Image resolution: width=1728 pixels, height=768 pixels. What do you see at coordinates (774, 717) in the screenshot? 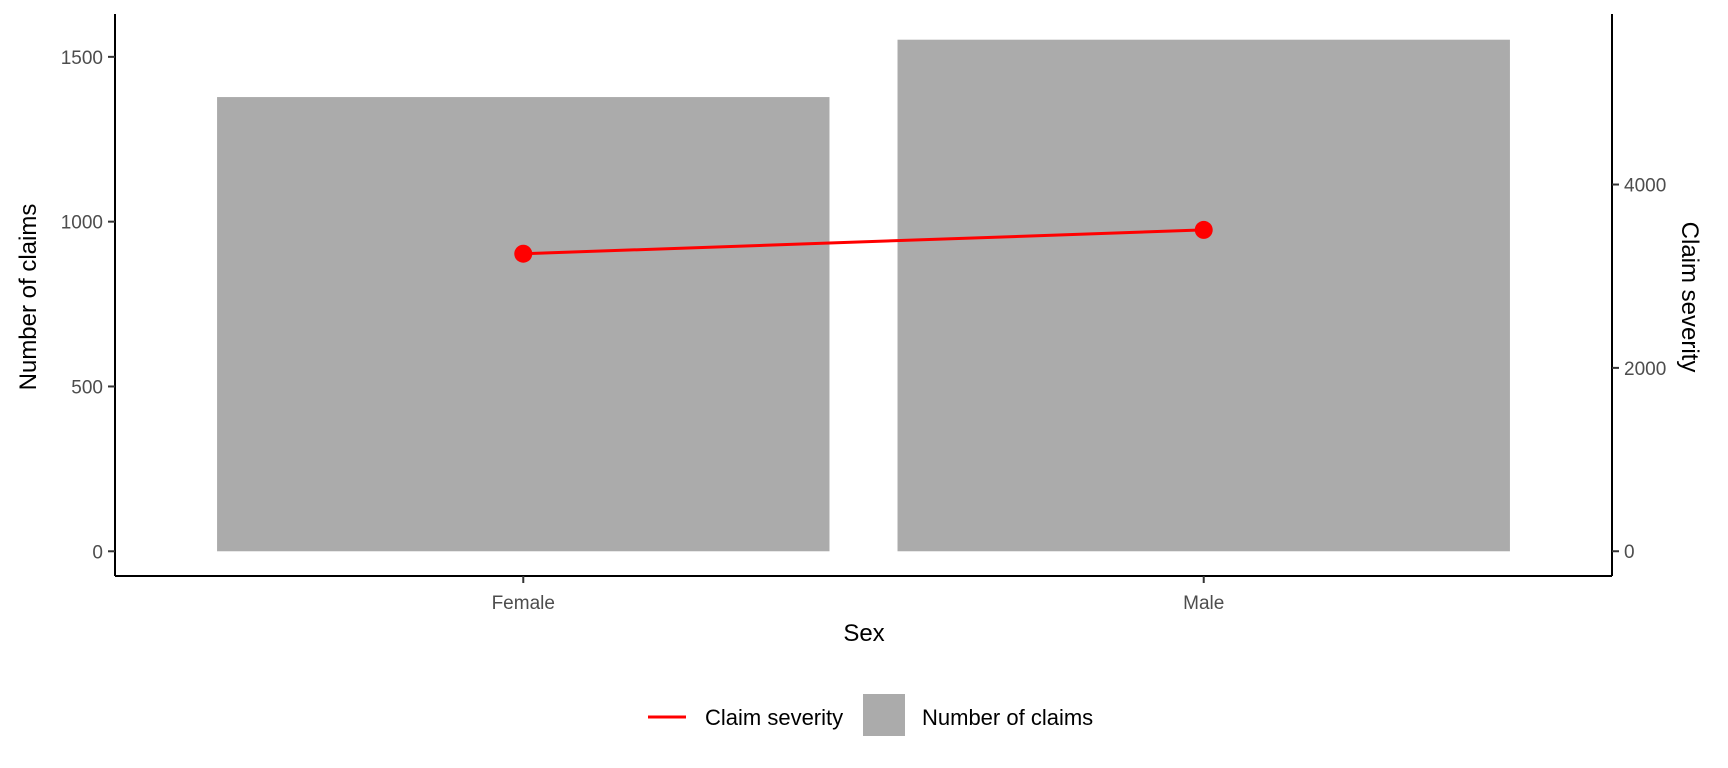
I see `legend-severity-label: Claim severity` at bounding box center [774, 717].